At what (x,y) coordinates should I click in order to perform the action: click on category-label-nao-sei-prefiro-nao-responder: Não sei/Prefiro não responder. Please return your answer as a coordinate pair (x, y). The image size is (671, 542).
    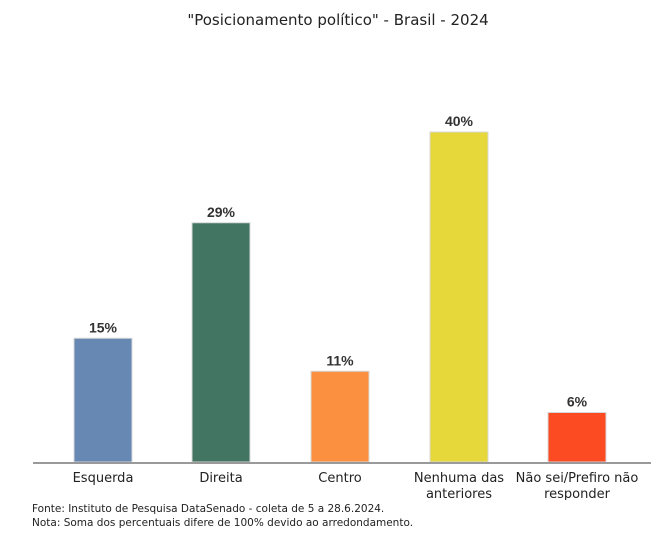
    Looking at the image, I should click on (577, 485).